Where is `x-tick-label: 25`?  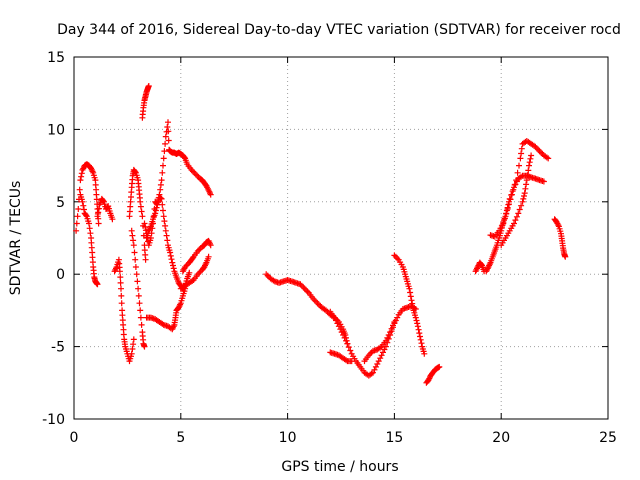 x-tick-label: 25 is located at coordinates (608, 438).